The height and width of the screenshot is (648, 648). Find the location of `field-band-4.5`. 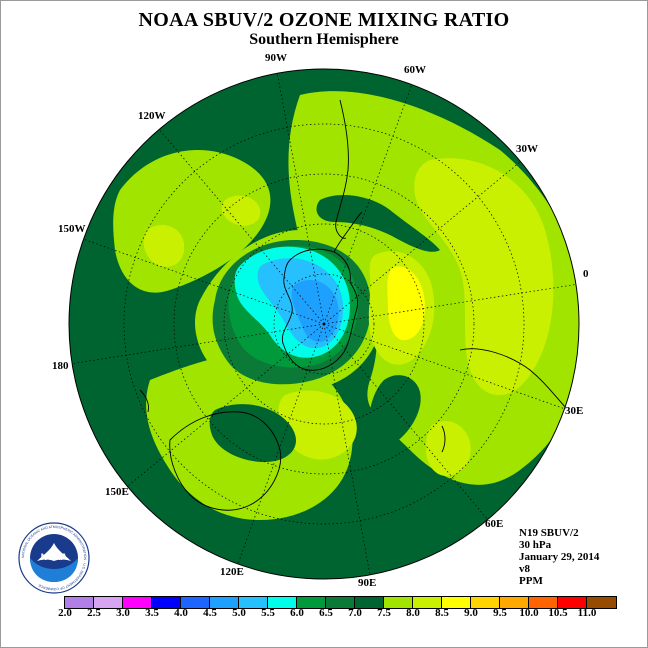

field-band-4.5 is located at coordinates (315, 311).